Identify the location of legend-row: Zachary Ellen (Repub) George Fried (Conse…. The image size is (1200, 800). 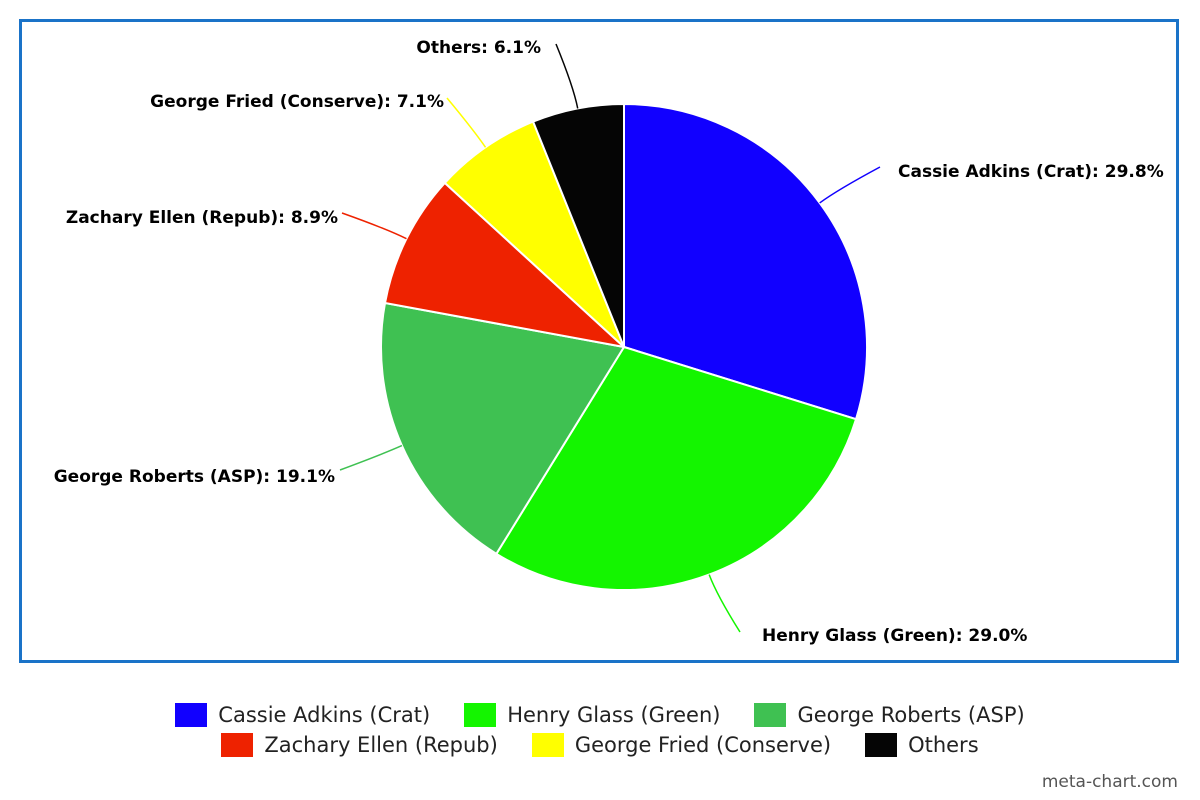
(600, 745).